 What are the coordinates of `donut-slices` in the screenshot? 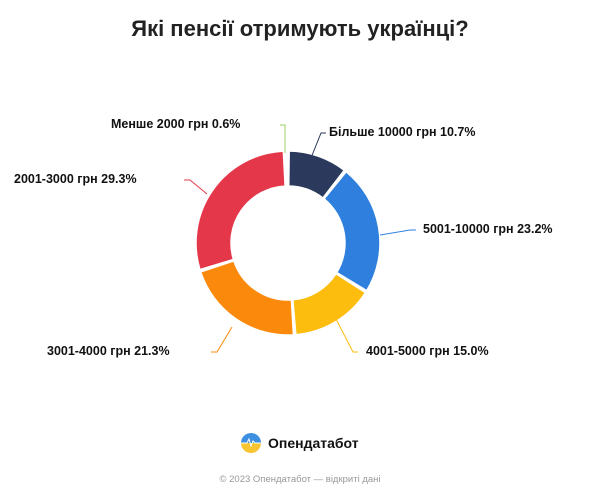 It's located at (288, 243).